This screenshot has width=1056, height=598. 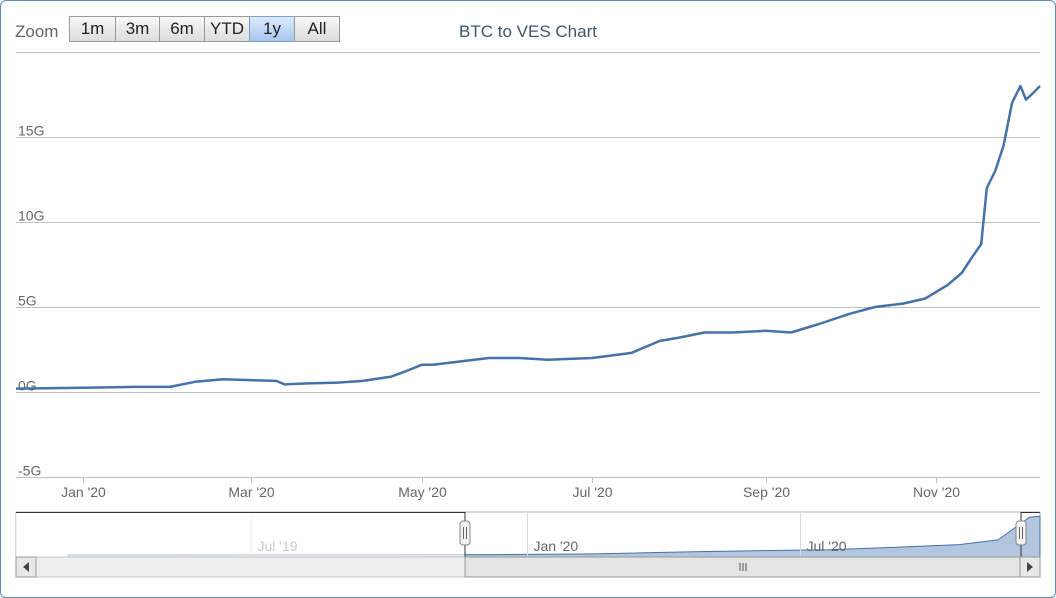 I want to click on navigator-right-handle, so click(x=1021, y=533).